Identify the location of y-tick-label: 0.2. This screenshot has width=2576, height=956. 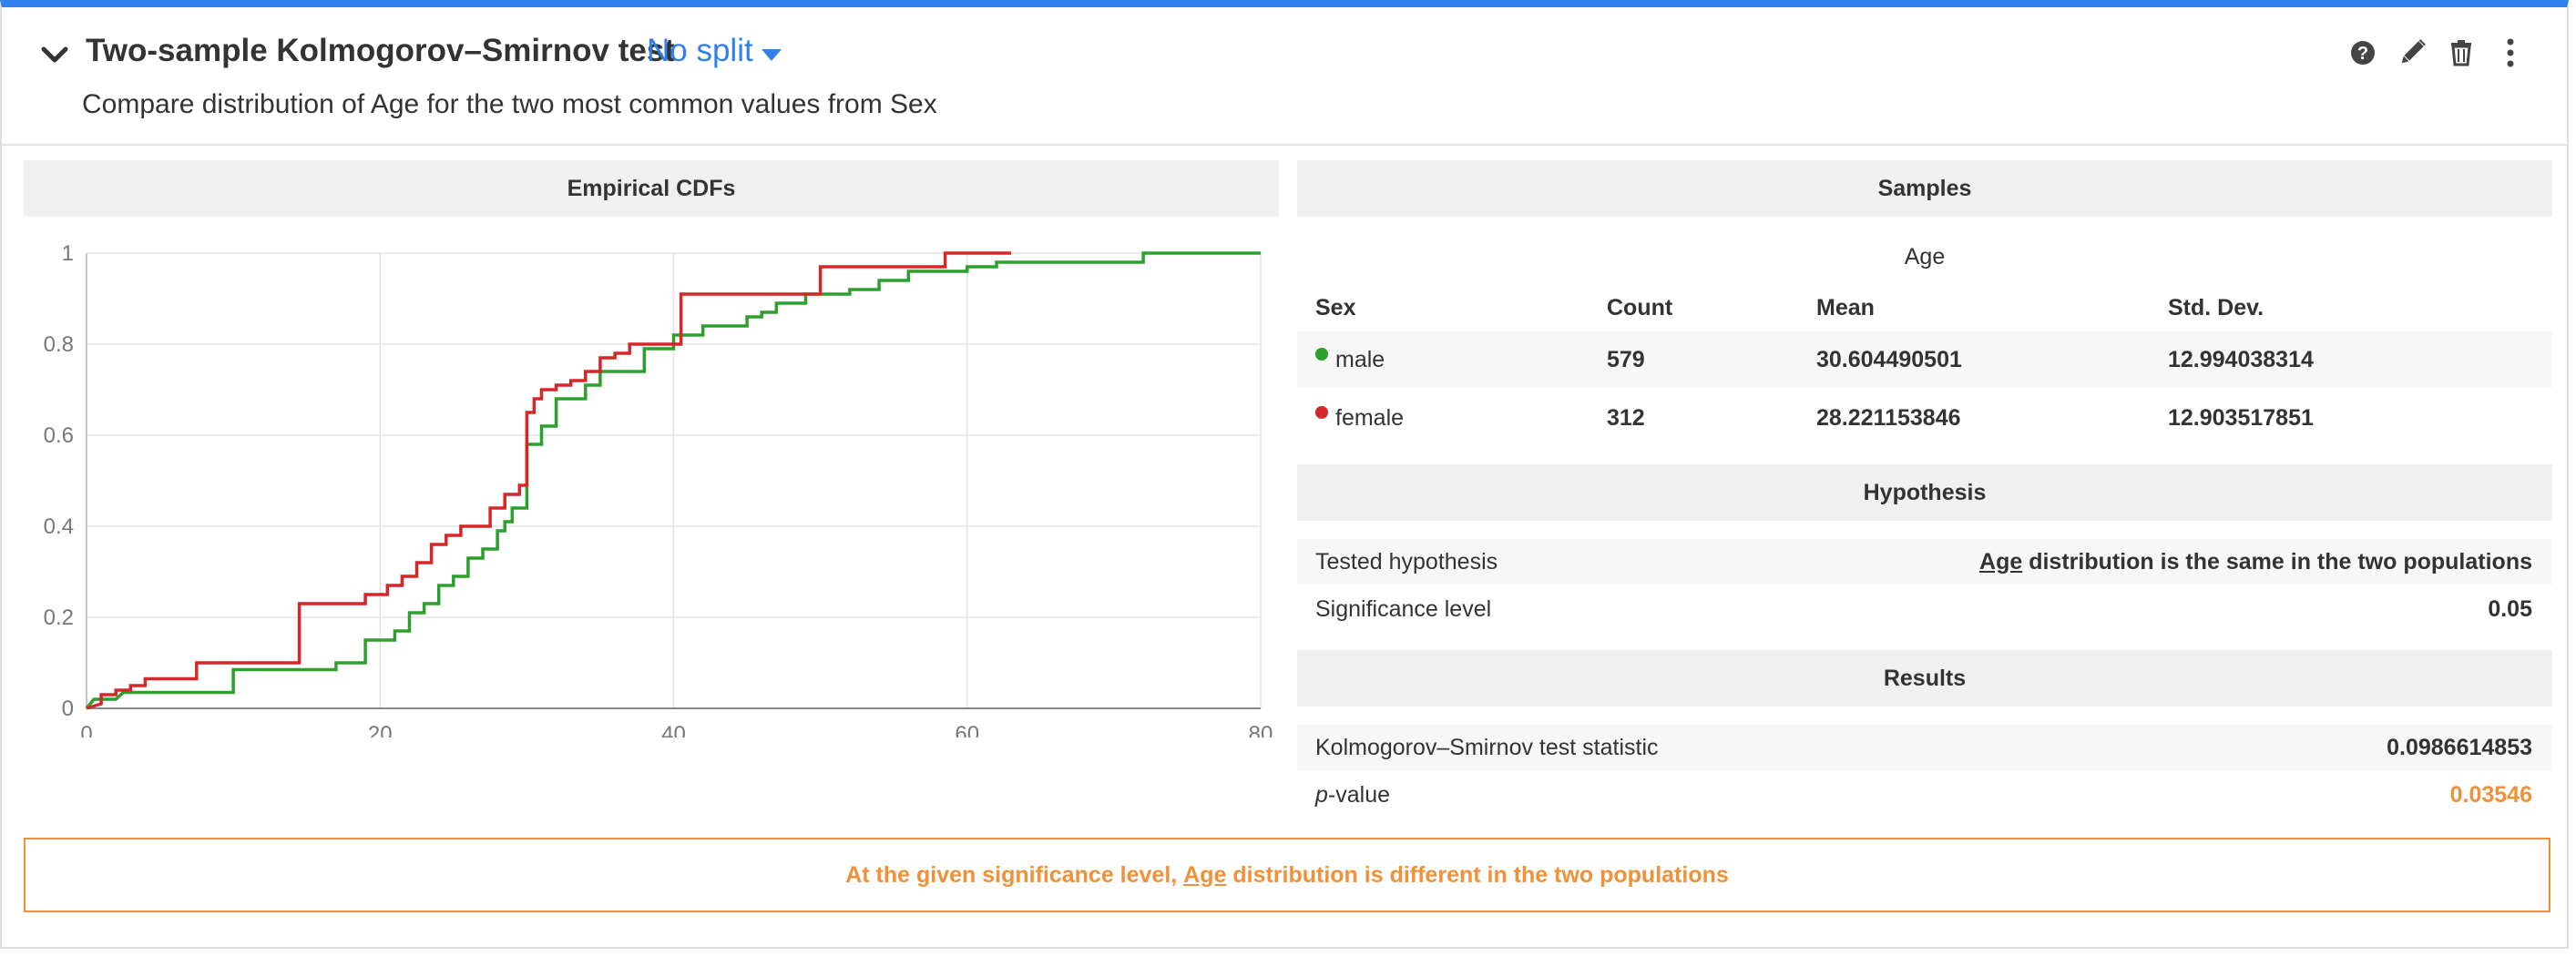
(59, 617).